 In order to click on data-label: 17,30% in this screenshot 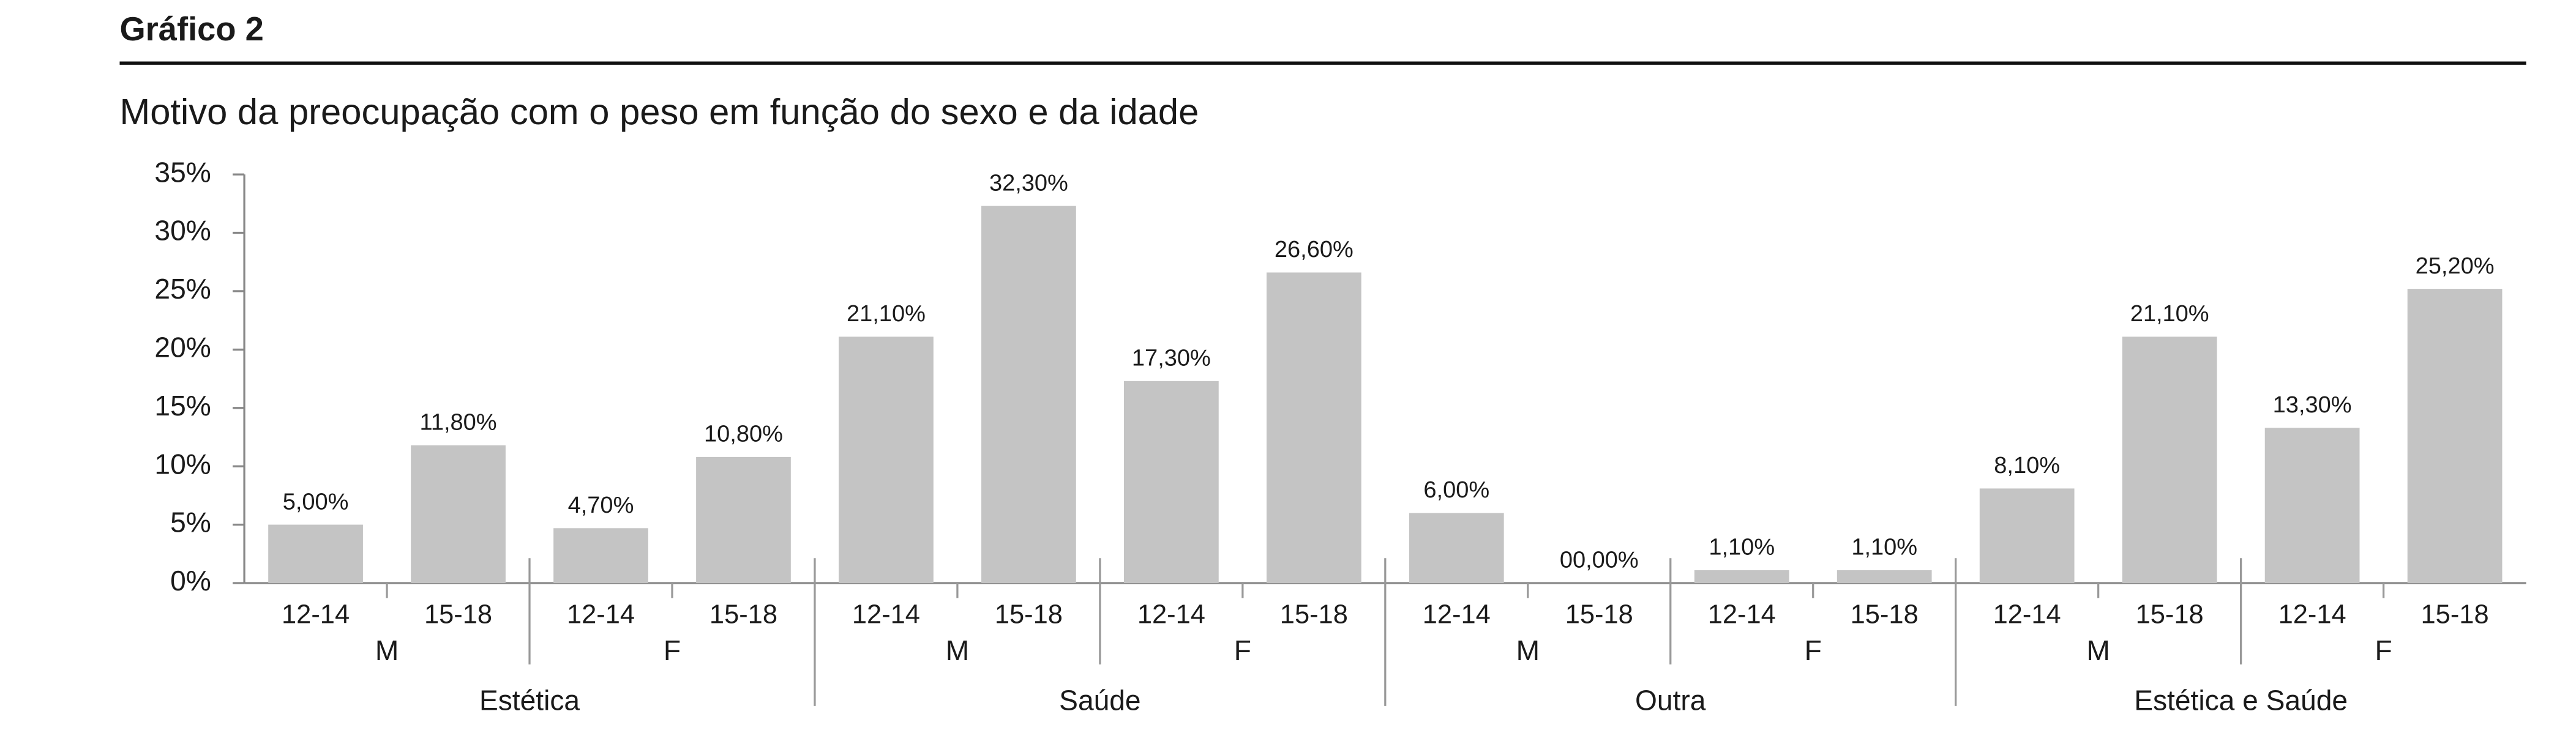, I will do `click(1171, 359)`.